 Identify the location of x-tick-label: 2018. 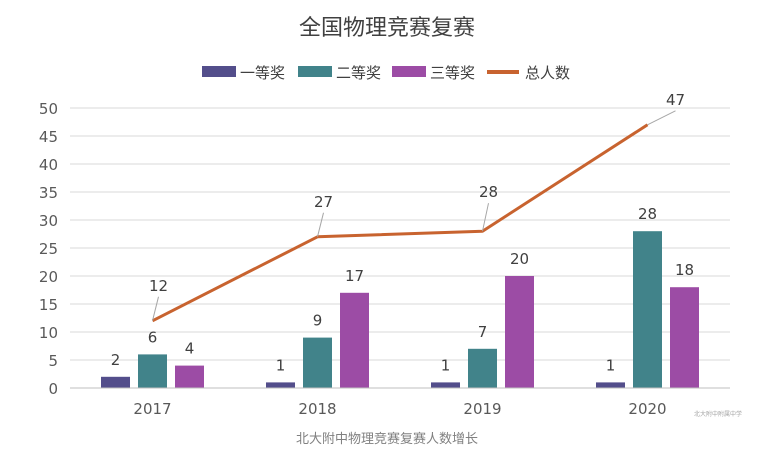
(317, 409).